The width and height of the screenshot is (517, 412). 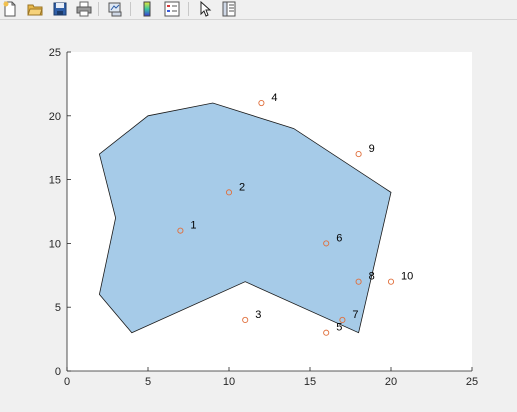 I want to click on pointer-icon, so click(x=205, y=8).